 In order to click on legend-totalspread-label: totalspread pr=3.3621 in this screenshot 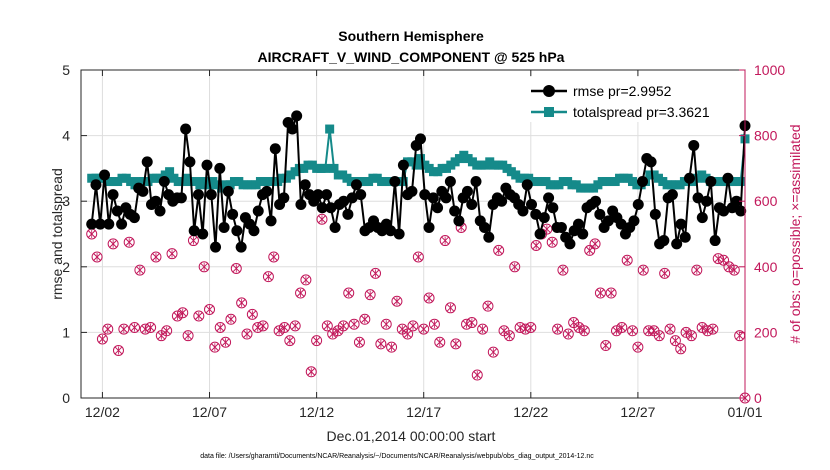, I will do `click(641, 112)`.